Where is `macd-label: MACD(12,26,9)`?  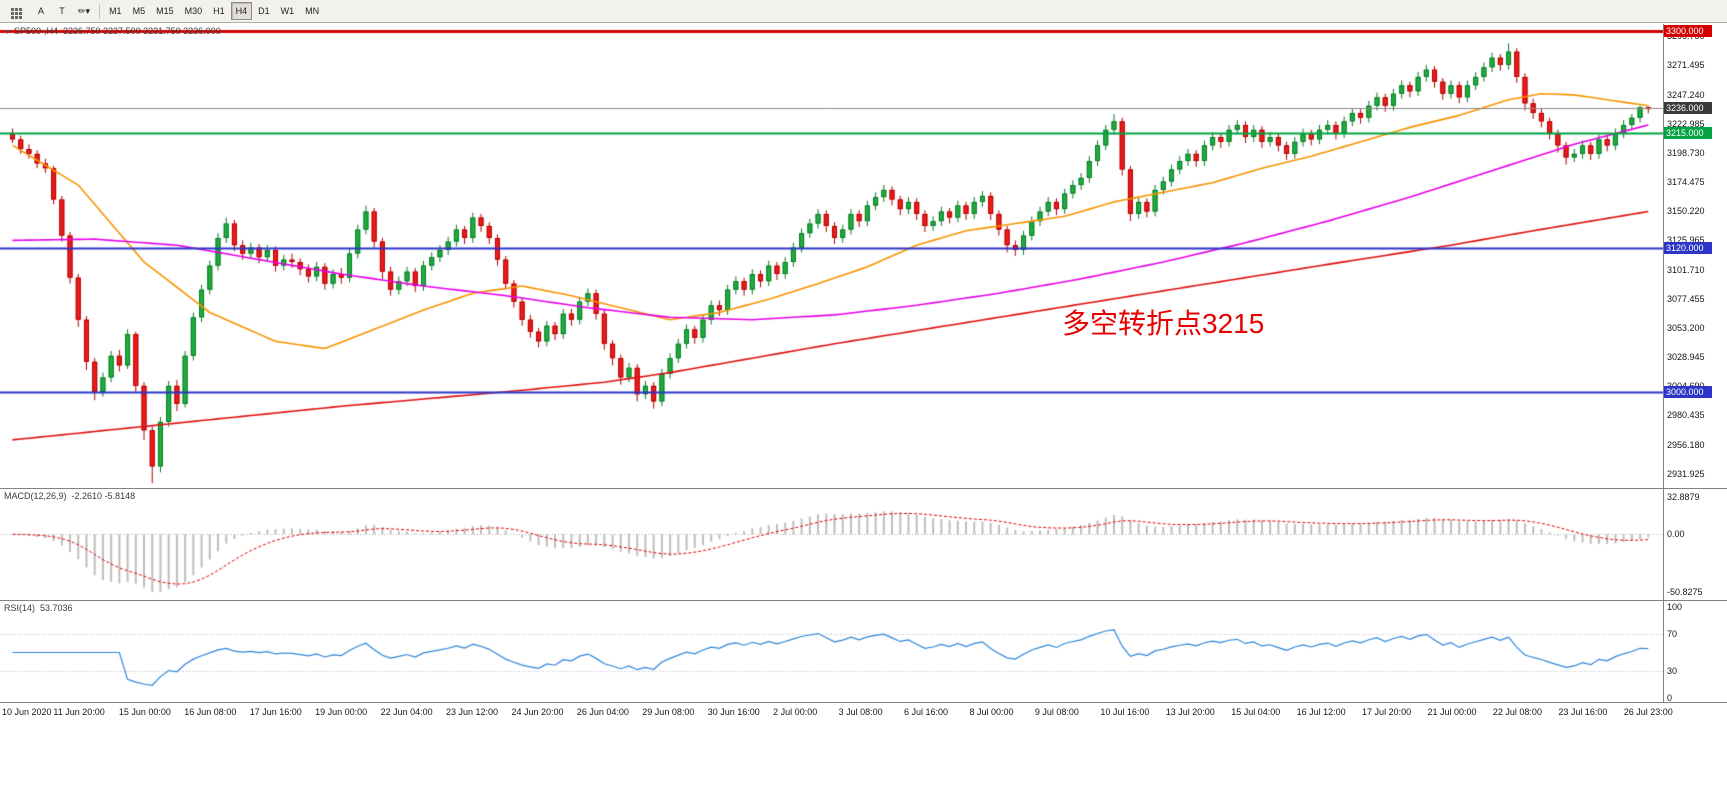
macd-label: MACD(12,26,9) is located at coordinates (35, 496).